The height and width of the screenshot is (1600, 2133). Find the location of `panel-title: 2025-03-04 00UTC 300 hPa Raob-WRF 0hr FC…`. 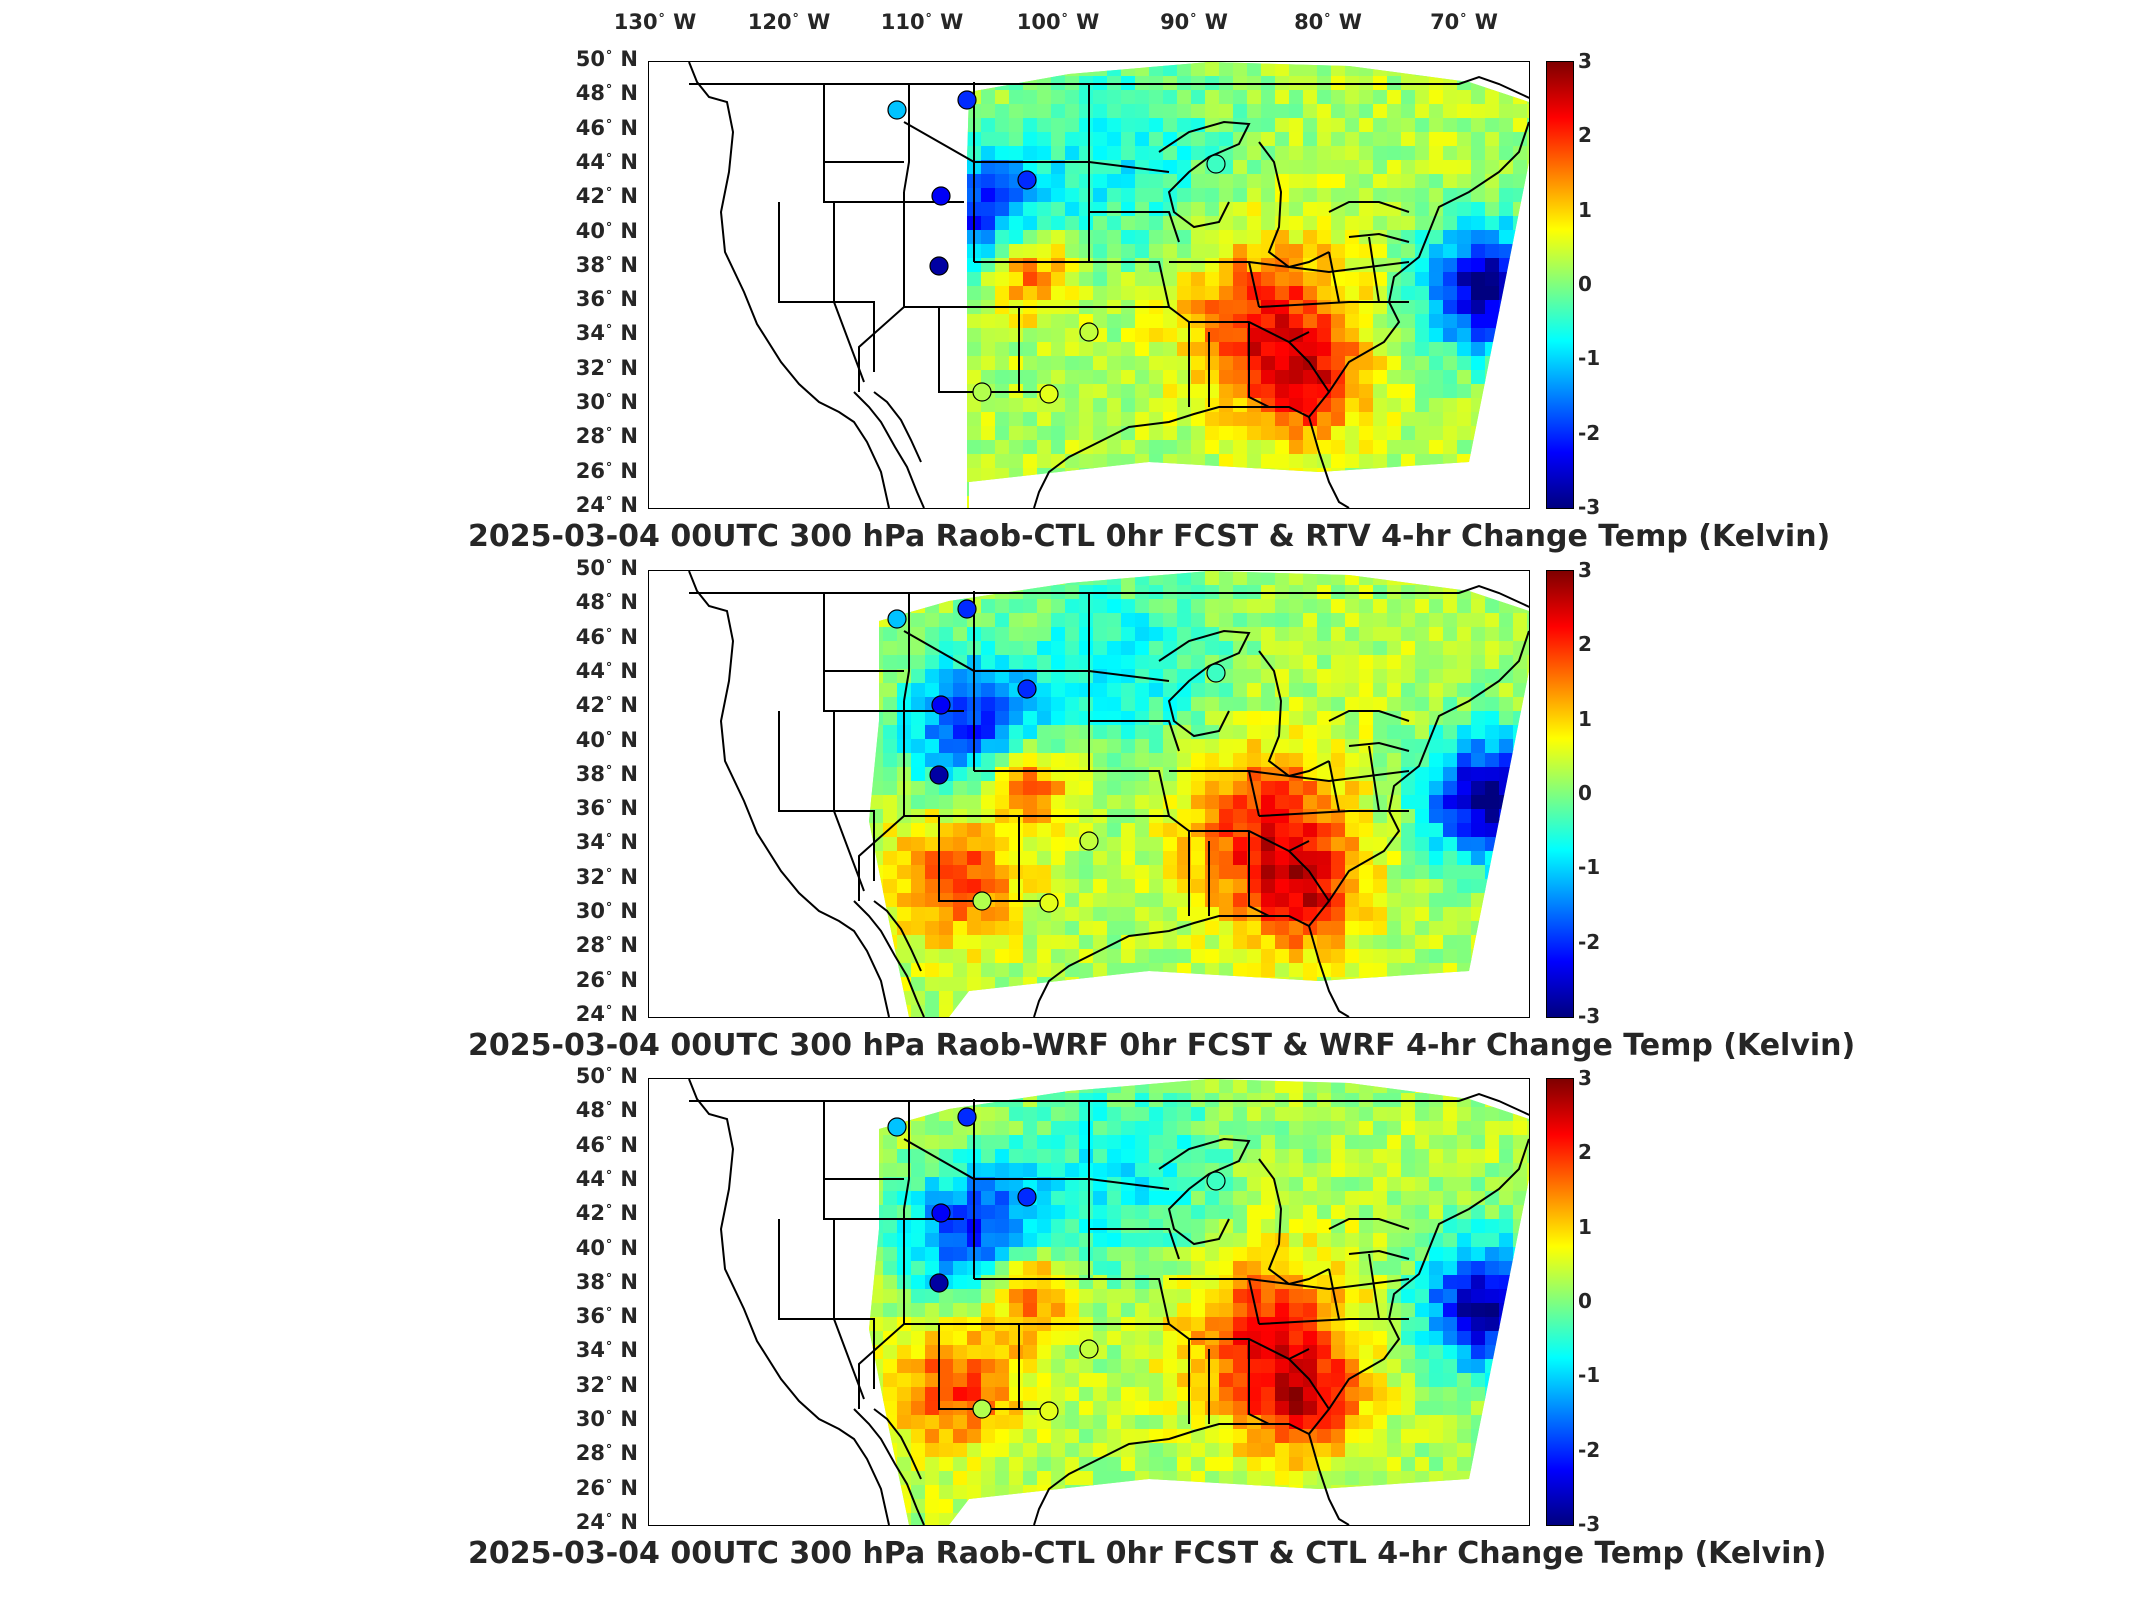

panel-title: 2025-03-04 00UTC 300 hPa Raob-WRF 0hr FC… is located at coordinates (1162, 1045).